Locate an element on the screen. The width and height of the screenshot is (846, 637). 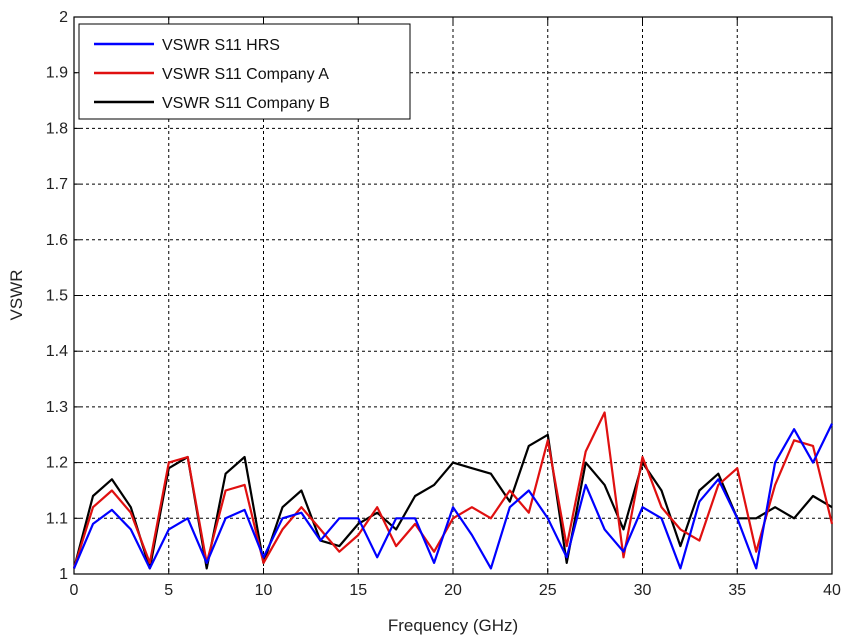
x-axis-label: Frequency (GHz) is located at coordinates (453, 625).